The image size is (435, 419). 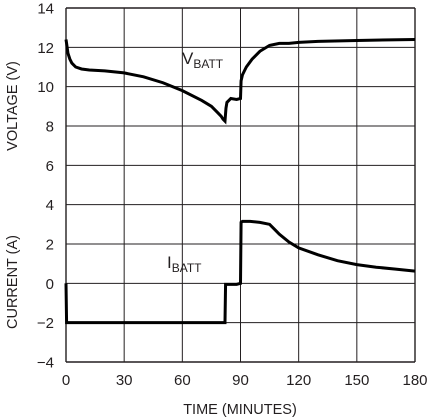 I want to click on y-axis-title-current: CURRENT (A), so click(x=13, y=282).